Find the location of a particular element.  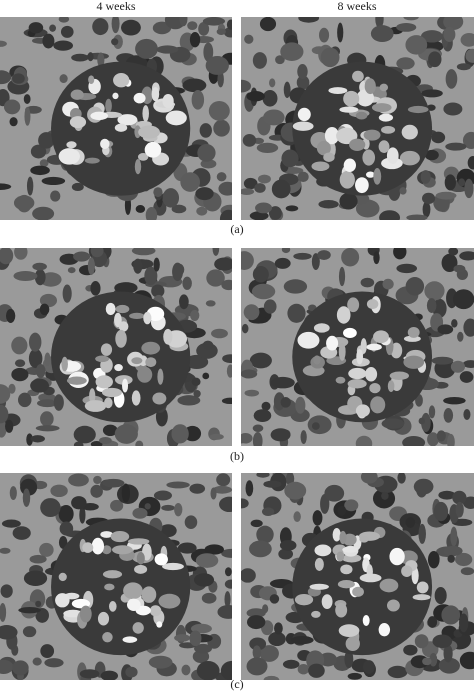

image-content is located at coordinates (357, 118).